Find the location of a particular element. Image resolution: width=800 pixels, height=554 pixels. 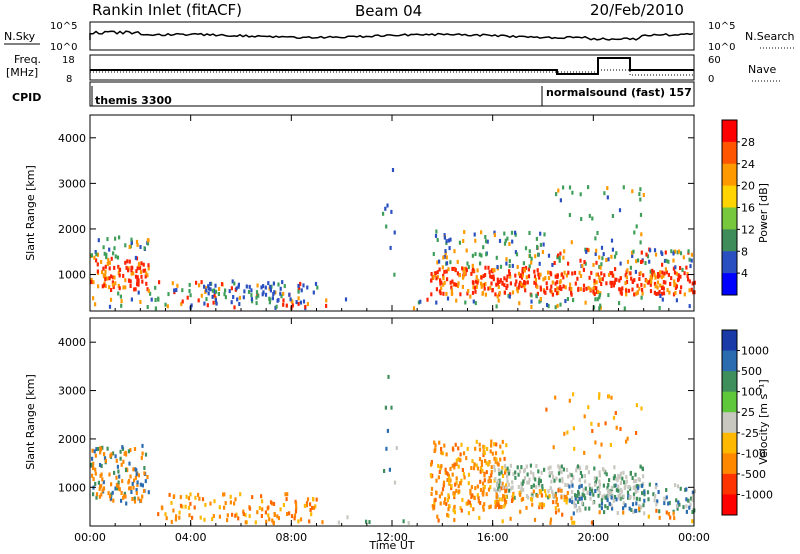

colorbar-tick-label: 8 is located at coordinates (744, 251).